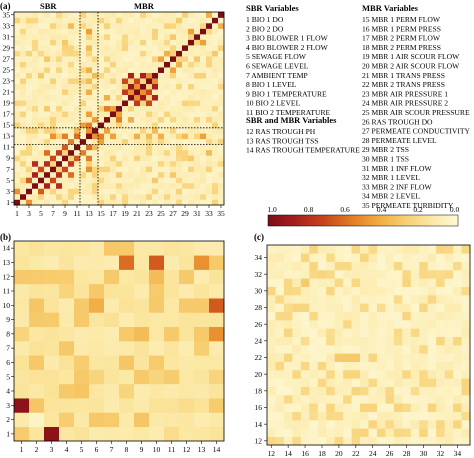 The height and width of the screenshot is (458, 474). What do you see at coordinates (401, 47) in the screenshot?
I see `variable-legend-item: 18 MBR 2 PERM PRESS` at bounding box center [401, 47].